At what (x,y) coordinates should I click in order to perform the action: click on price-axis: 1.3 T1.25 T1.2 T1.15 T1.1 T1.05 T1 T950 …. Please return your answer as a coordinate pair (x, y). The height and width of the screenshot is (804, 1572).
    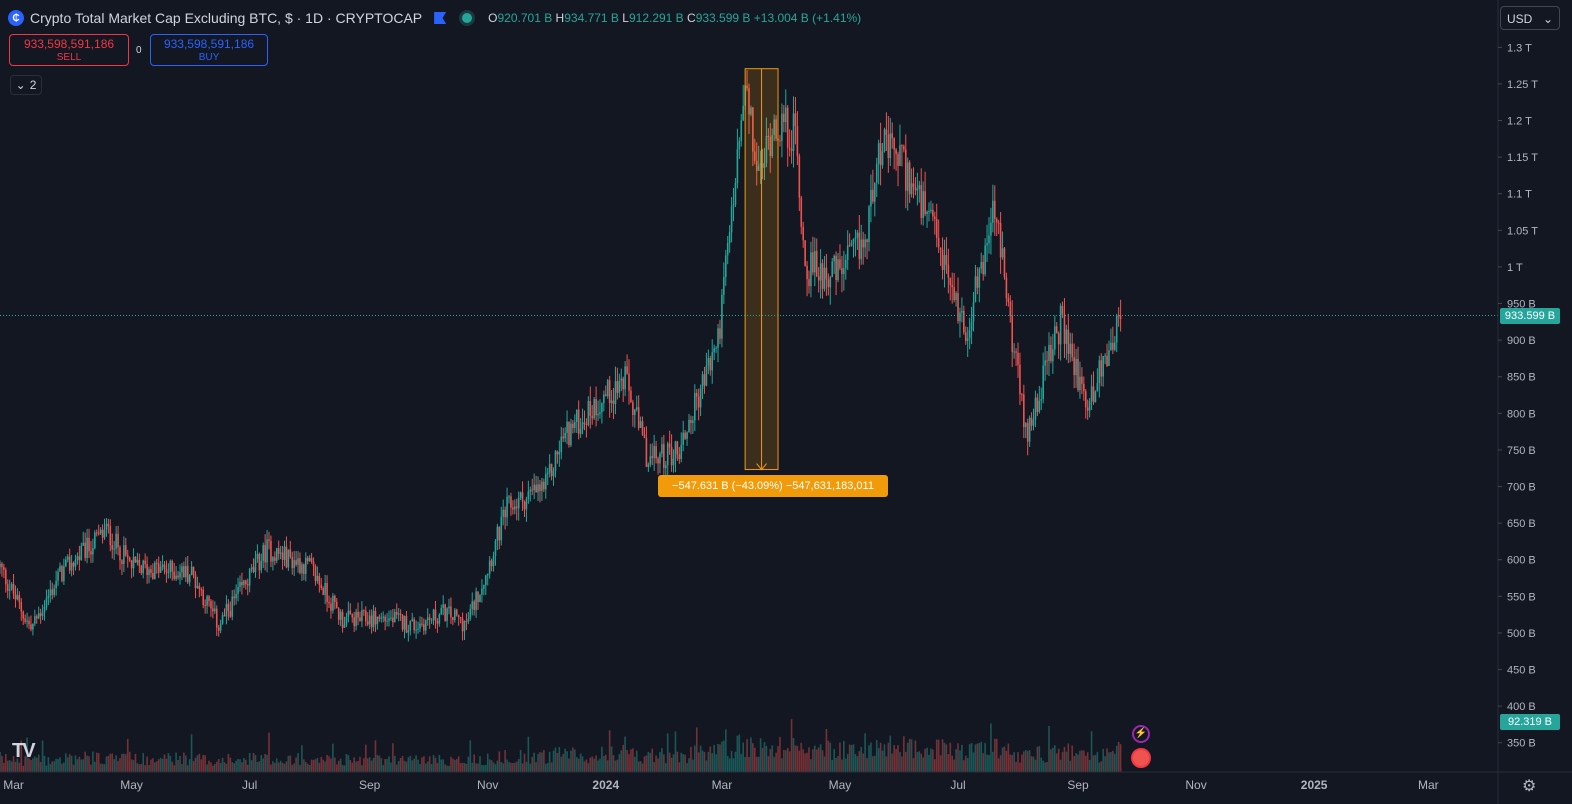
    Looking at the image, I should click on (1517, 402).